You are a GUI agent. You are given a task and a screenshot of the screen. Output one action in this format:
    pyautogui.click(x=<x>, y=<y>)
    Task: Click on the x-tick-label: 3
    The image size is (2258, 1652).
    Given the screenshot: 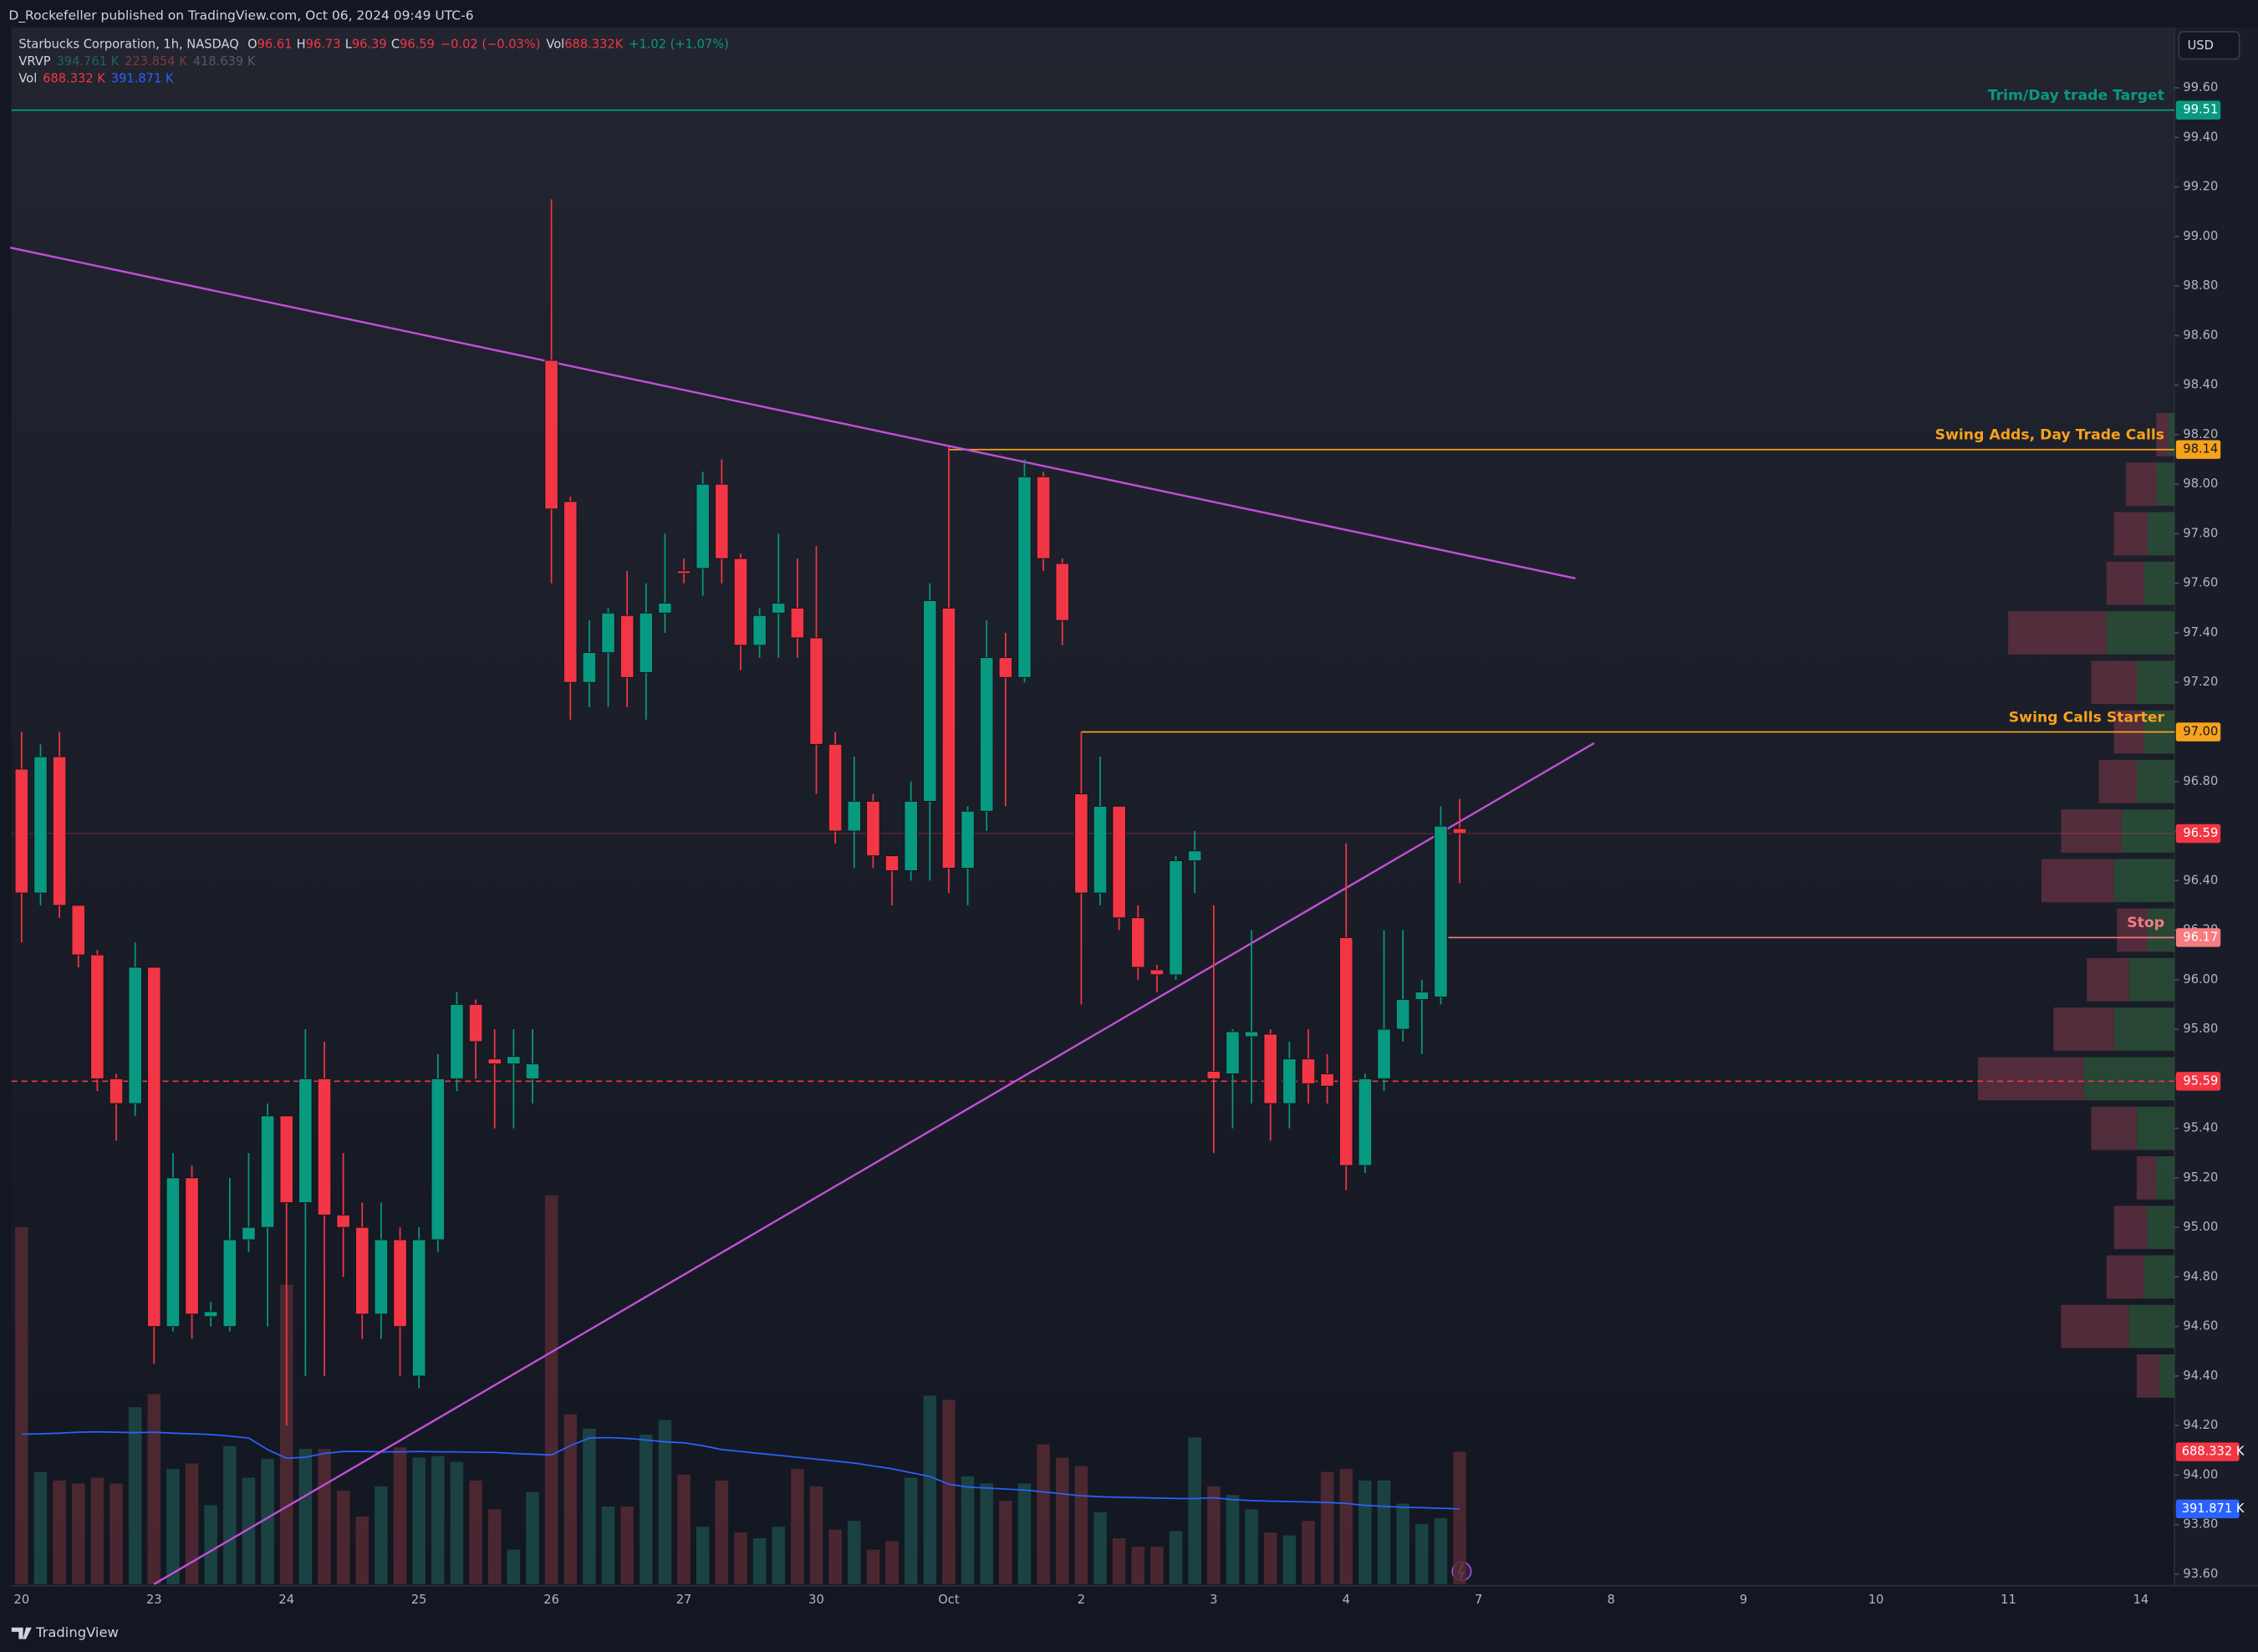 What is the action you would take?
    pyautogui.click(x=1213, y=1600)
    